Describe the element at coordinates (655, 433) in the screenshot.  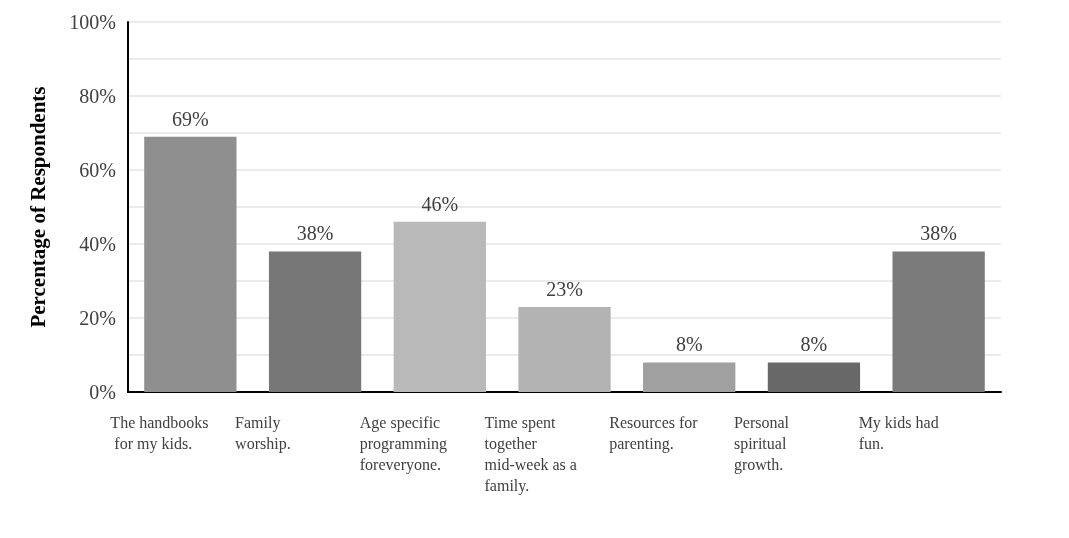
I see `x-tick-label: Resources for parenting.` at that location.